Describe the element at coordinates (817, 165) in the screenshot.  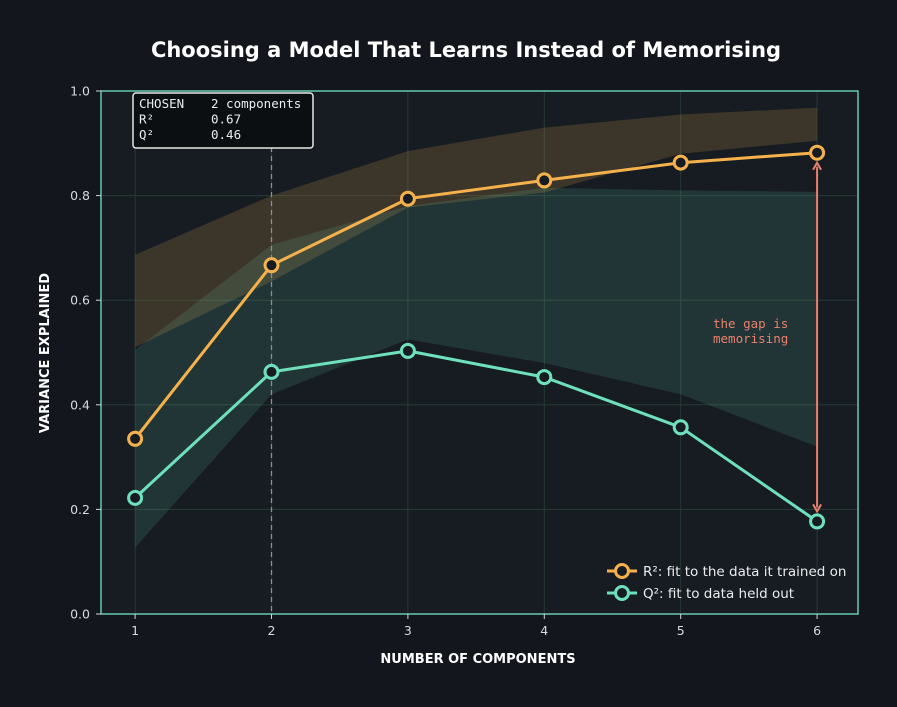
I see `gap-arrow-head-top` at that location.